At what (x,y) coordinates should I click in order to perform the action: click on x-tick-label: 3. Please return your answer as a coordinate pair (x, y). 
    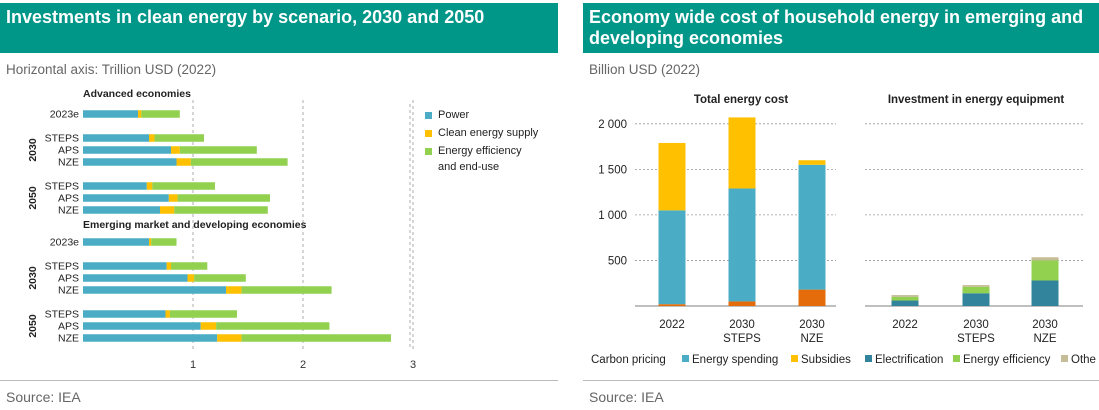
    Looking at the image, I should click on (413, 365).